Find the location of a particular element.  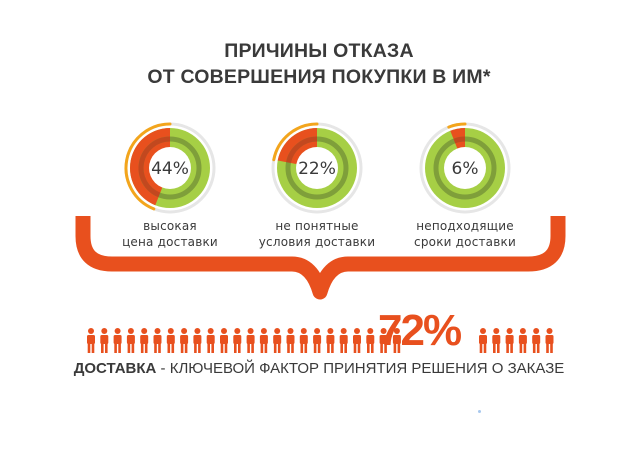

donut-chart-1: 44% is located at coordinates (170, 167).